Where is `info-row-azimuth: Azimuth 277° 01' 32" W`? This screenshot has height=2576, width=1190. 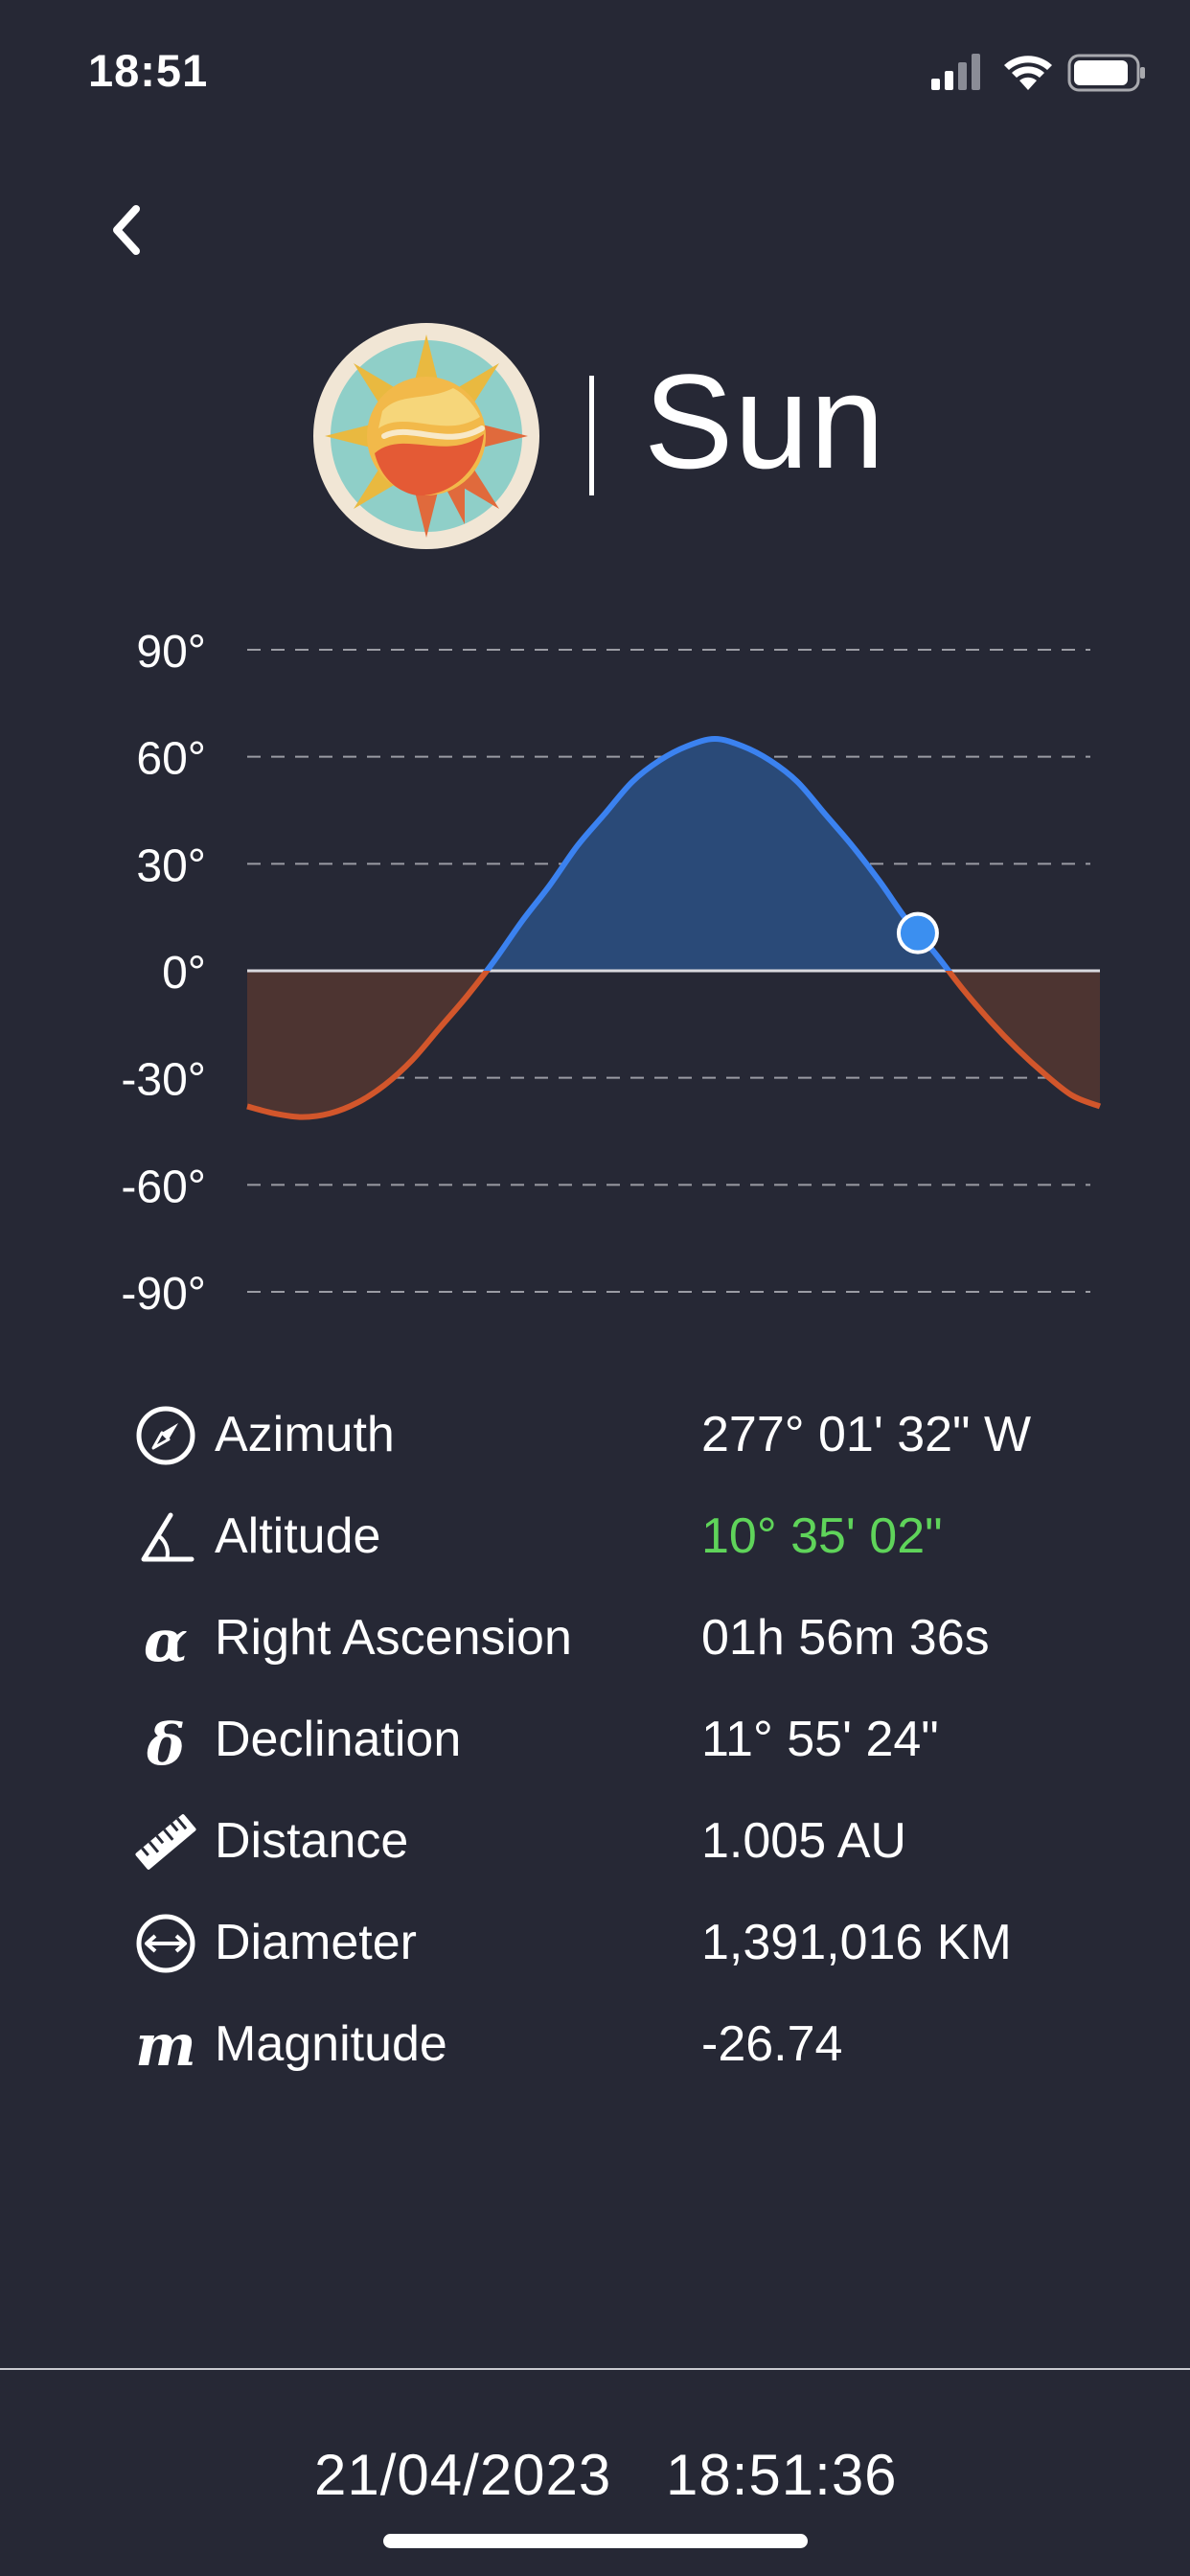
info-row-azimuth: Azimuth 277° 01' 32" W is located at coordinates (595, 1435).